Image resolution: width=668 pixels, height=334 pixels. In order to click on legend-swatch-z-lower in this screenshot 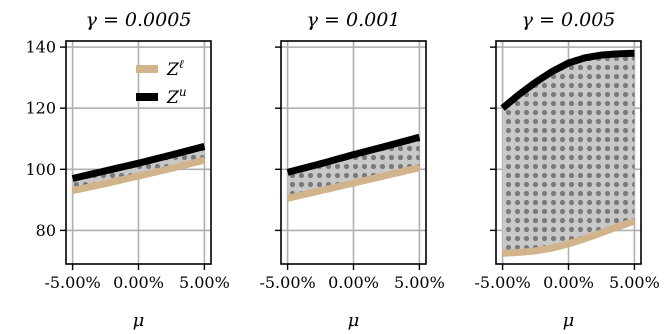, I will do `click(147, 69)`.